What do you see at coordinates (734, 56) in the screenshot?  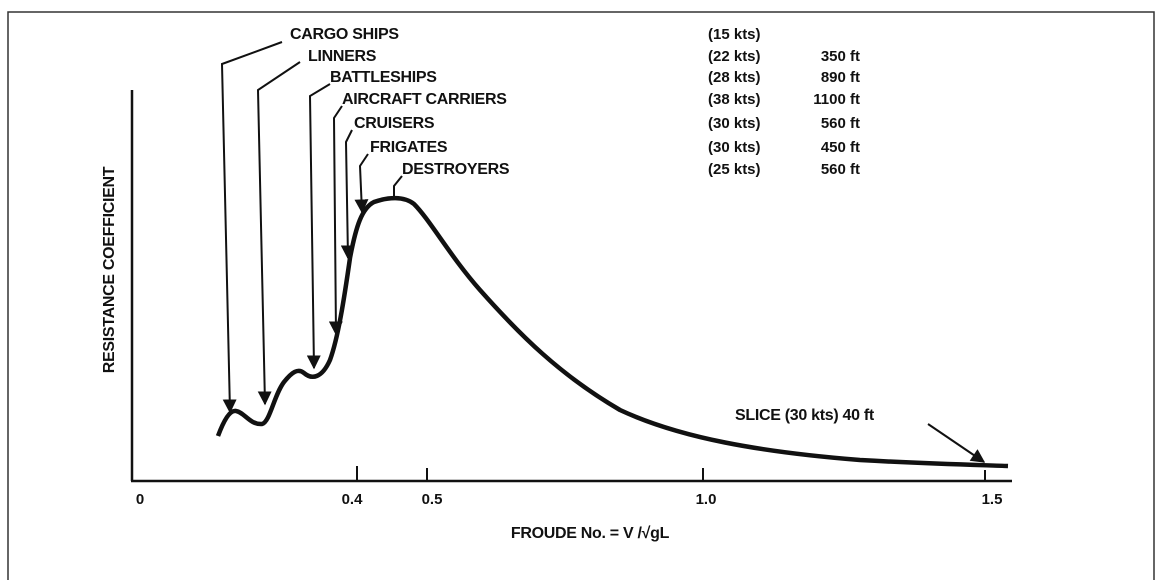 I see `ship-speed: (22 kts)` at bounding box center [734, 56].